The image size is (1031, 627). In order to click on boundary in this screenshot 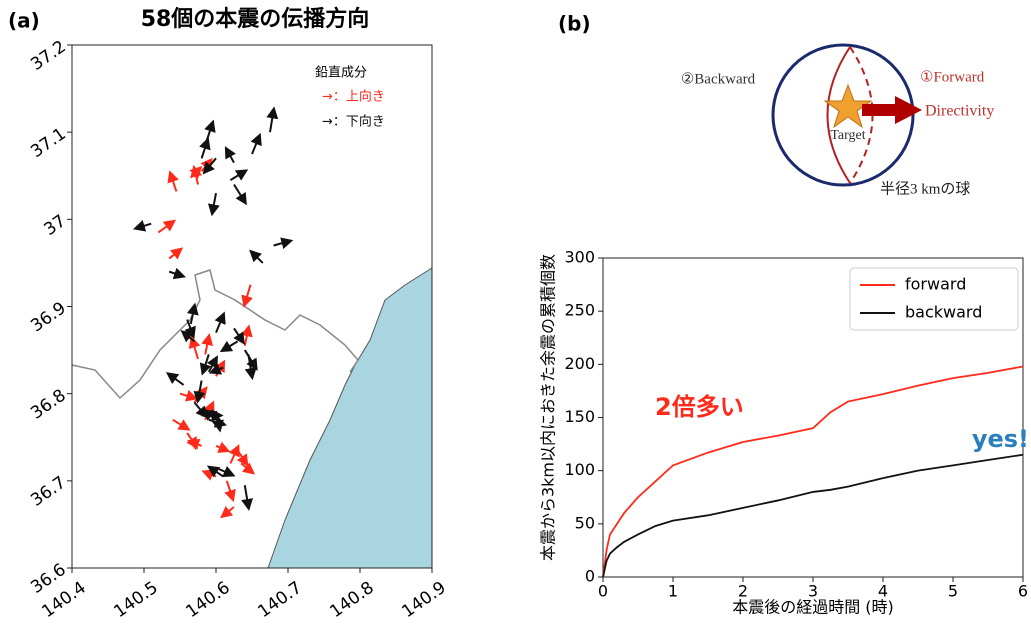, I will do `click(215, 334)`.